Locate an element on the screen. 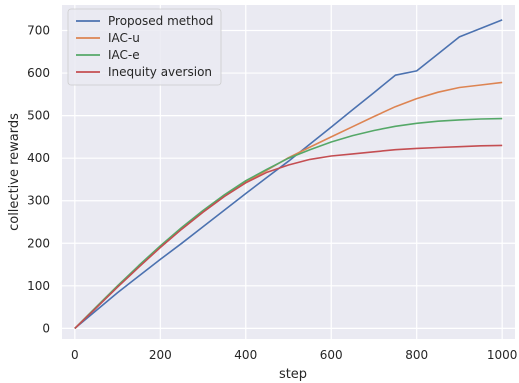  x-tick-labels: 0 200 400 600 800 1000 is located at coordinates (294, 355).